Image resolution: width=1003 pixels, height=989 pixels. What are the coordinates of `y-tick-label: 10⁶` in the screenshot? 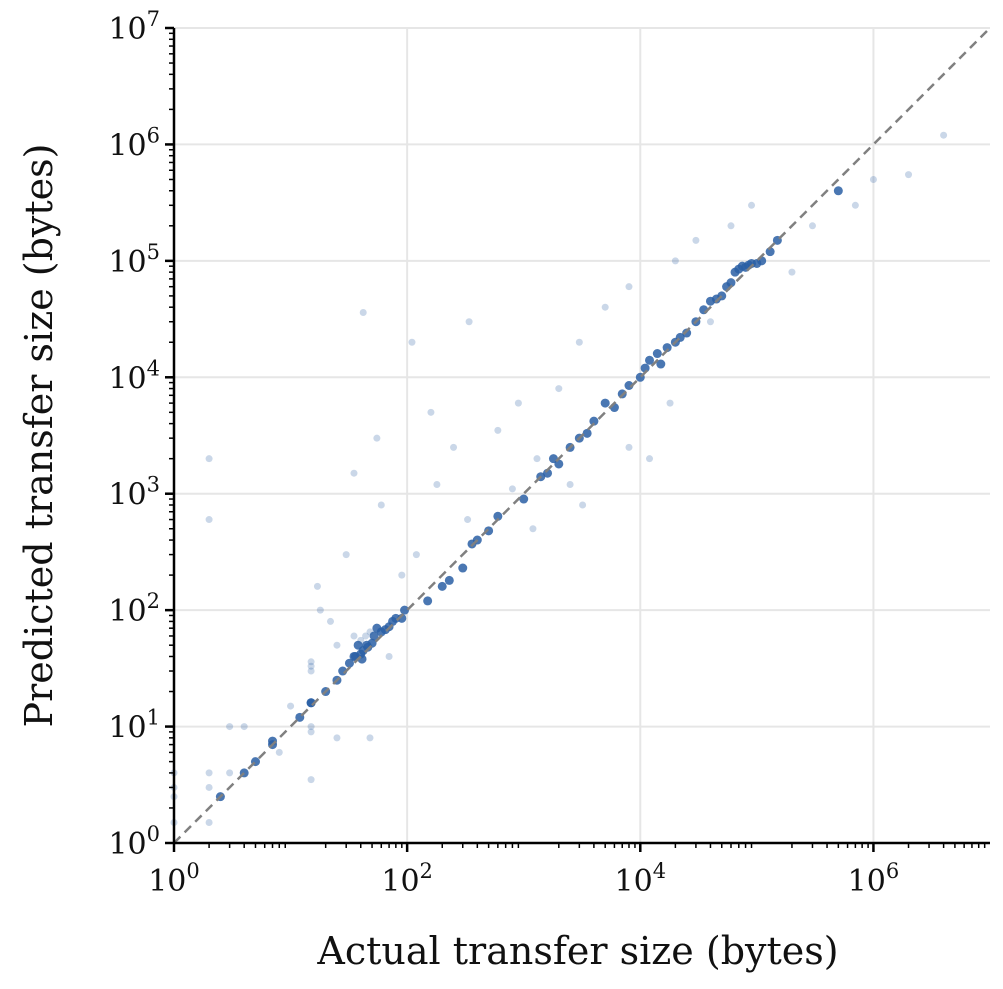 It's located at (134, 143).